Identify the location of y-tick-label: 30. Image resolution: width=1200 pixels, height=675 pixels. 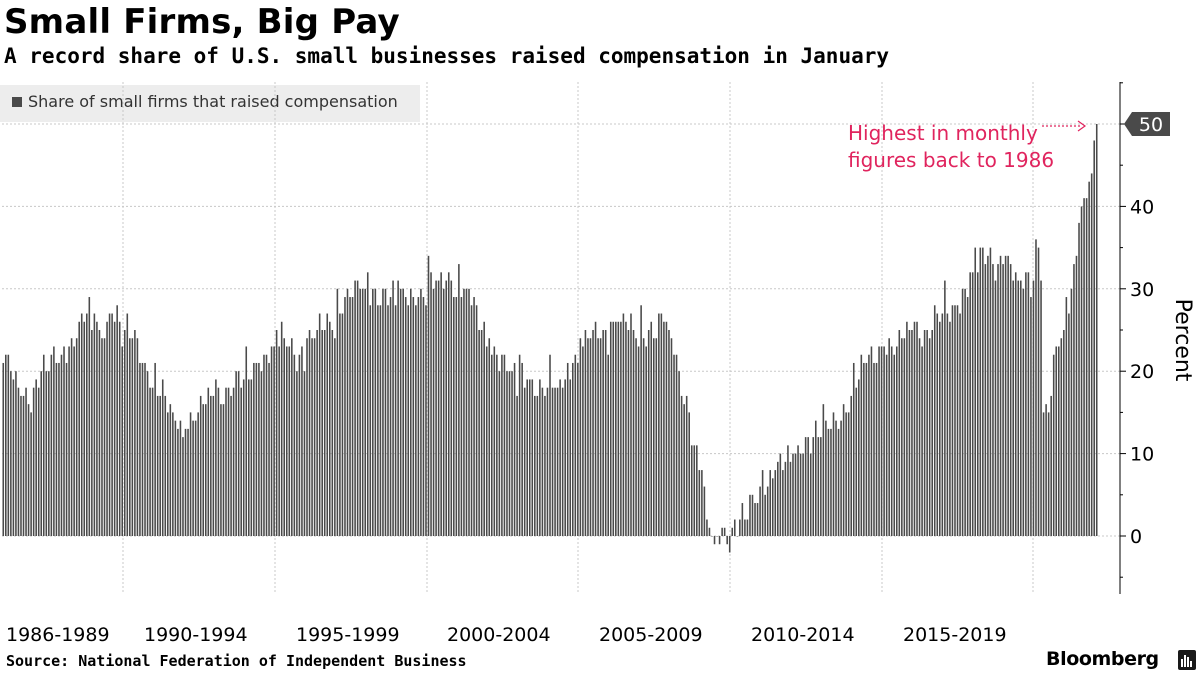
(1142, 290).